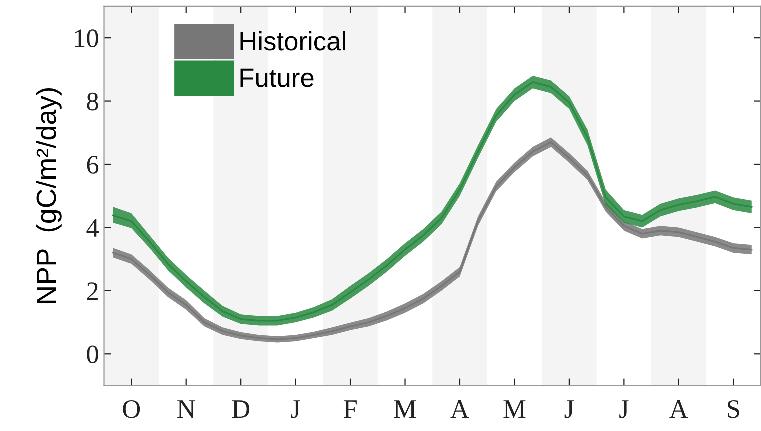  Describe the element at coordinates (49, 196) in the screenshot. I see `y-axis-title: NPP (gC/m²/day)` at that location.